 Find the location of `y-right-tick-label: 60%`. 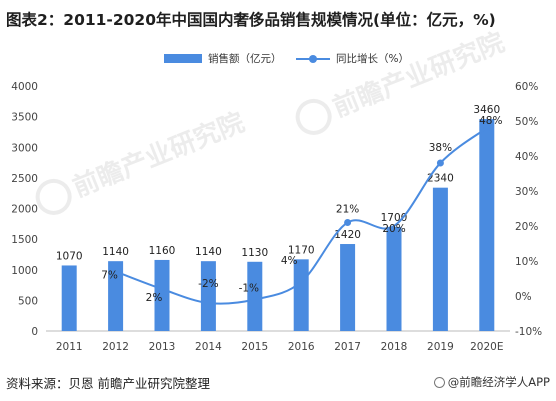

y-right-tick-label: 60% is located at coordinates (526, 87).